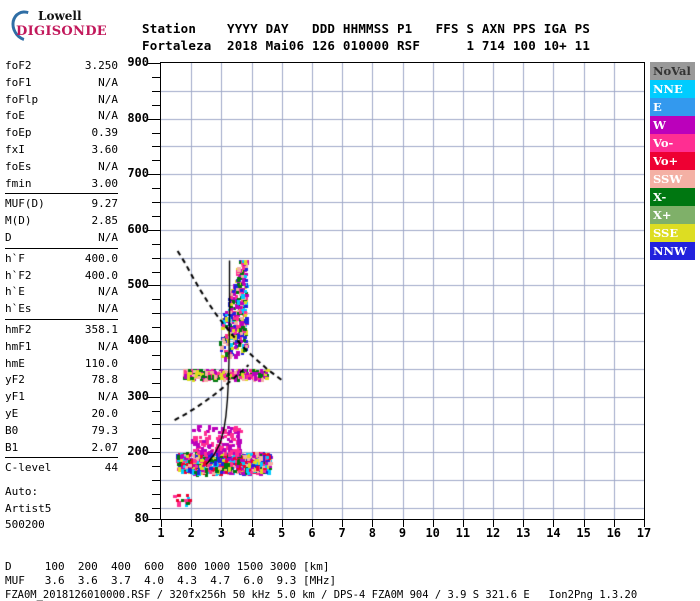 The width and height of the screenshot is (700, 601). Describe the element at coordinates (18, 65) in the screenshot. I see `param-key: foF2` at that location.